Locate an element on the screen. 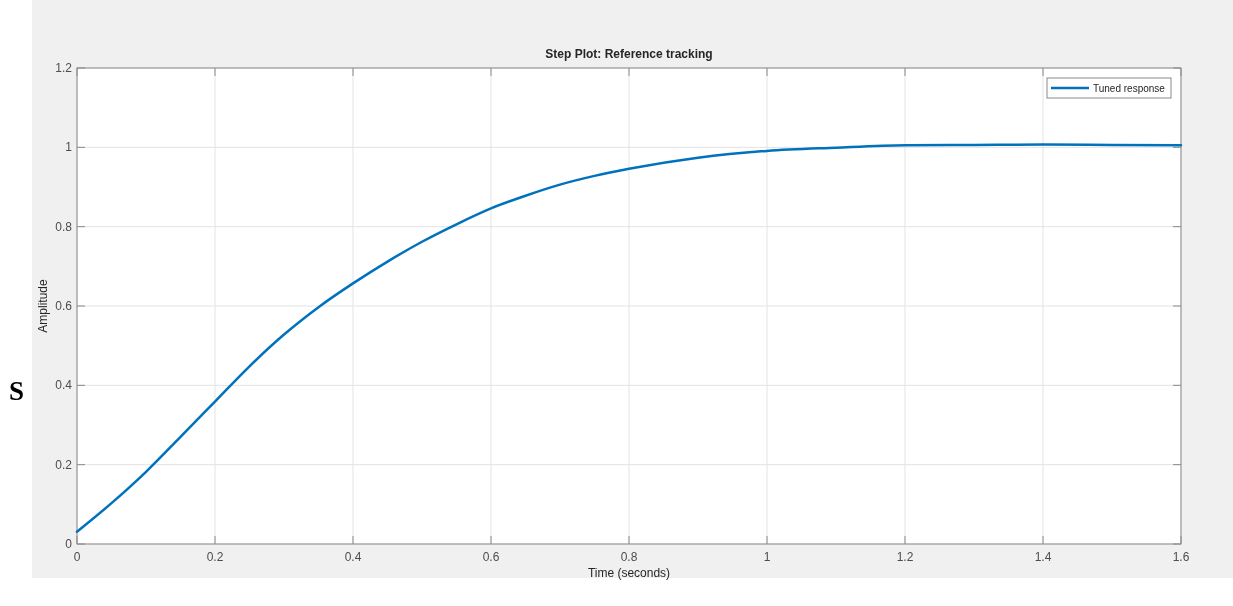  legend-label: Tuned response is located at coordinates (1129, 88).